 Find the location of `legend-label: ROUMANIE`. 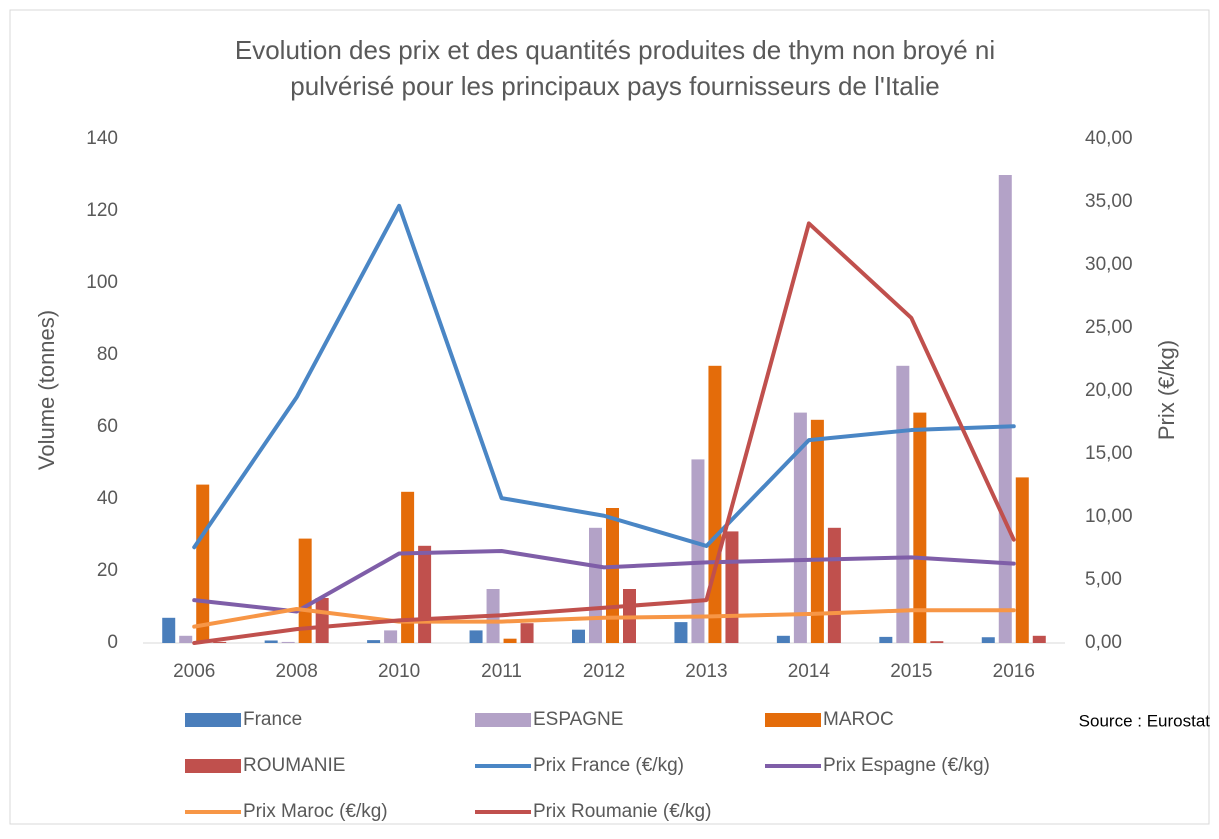

legend-label: ROUMANIE is located at coordinates (294, 765).